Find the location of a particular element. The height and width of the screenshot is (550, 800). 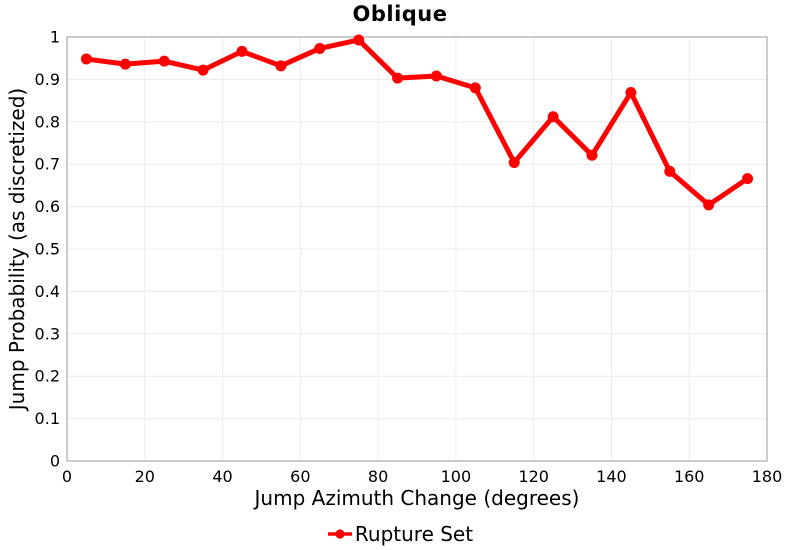

x-tick-label: 100 is located at coordinates (456, 476).